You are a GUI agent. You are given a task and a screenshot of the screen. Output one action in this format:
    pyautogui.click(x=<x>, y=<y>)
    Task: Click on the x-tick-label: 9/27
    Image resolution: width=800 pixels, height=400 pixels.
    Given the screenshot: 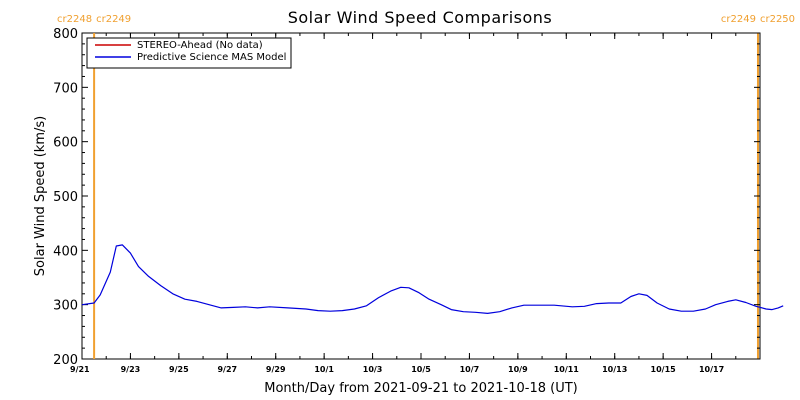 What is the action you would take?
    pyautogui.click(x=227, y=369)
    